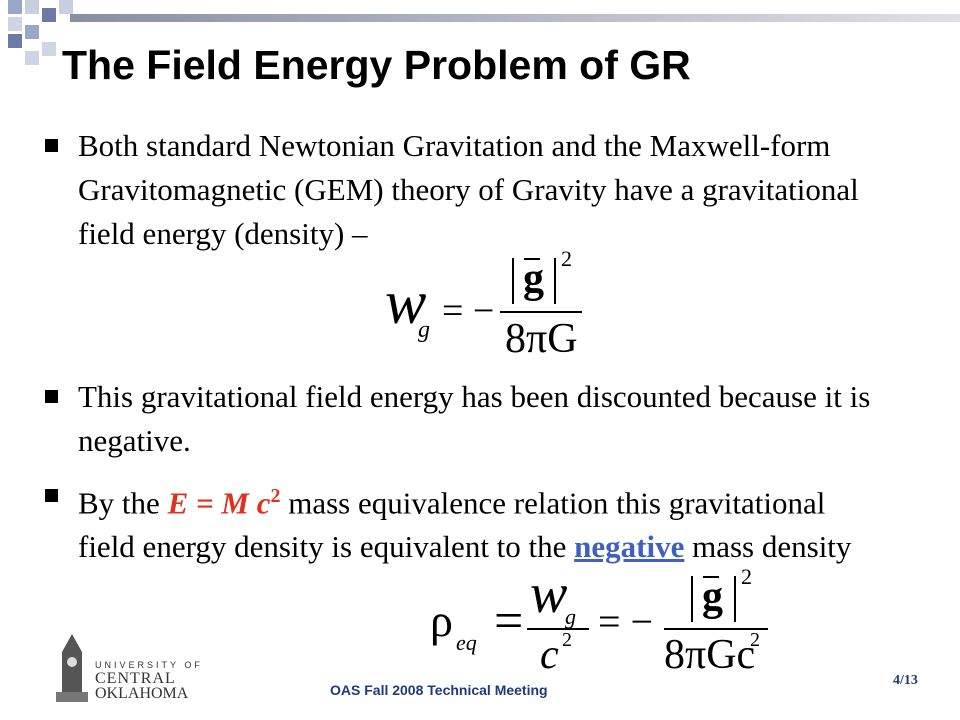 Image resolution: width=960 pixels, height=720 pixels. I want to click on eq-subscript: eq, so click(466, 642).